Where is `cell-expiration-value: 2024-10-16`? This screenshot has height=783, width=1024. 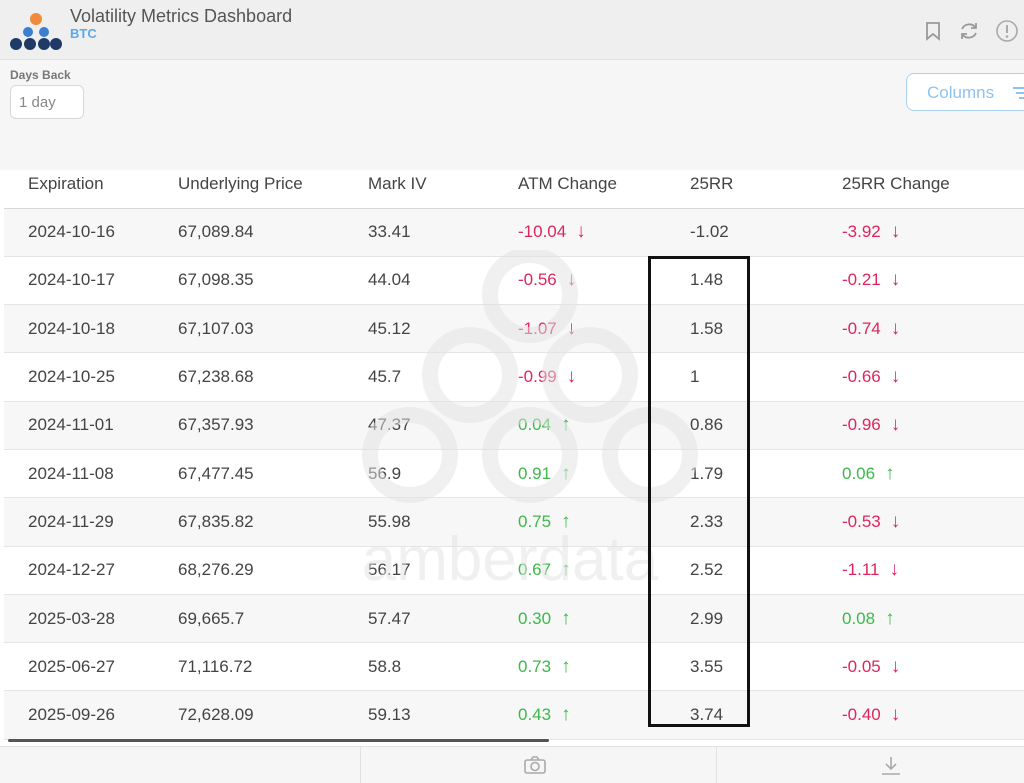 cell-expiration-value: 2024-10-16 is located at coordinates (71, 232).